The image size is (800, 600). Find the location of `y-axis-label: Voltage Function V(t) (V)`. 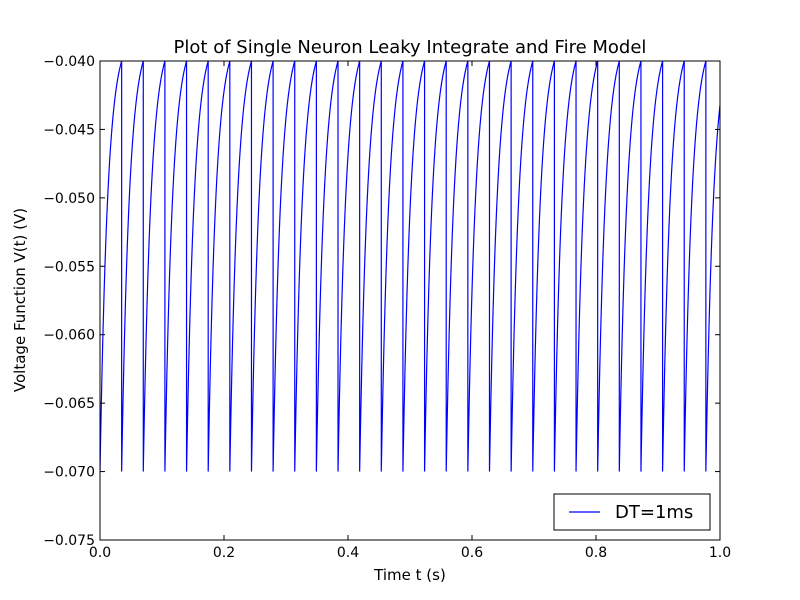

y-axis-label: Voltage Function V(t) (V) is located at coordinates (20, 300).